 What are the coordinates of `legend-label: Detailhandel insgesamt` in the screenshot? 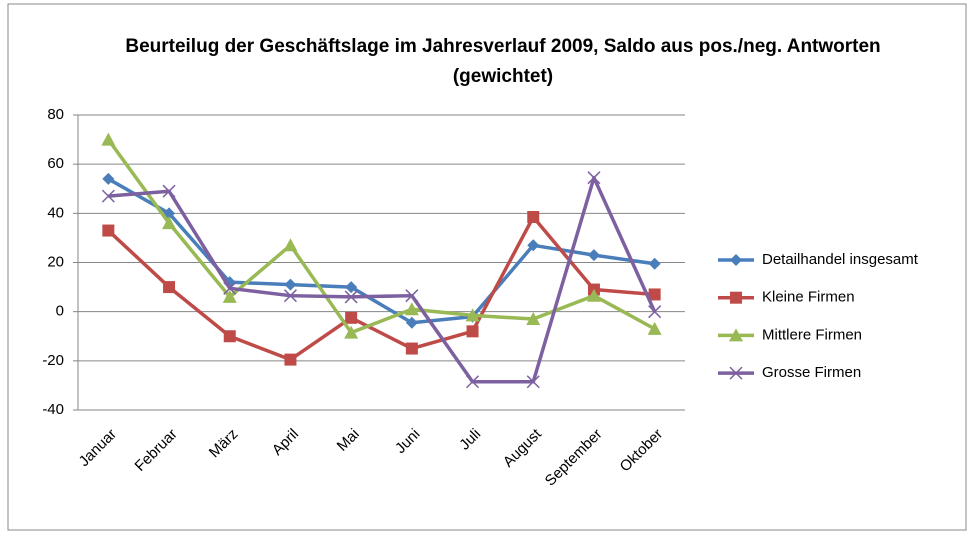 It's located at (840, 259).